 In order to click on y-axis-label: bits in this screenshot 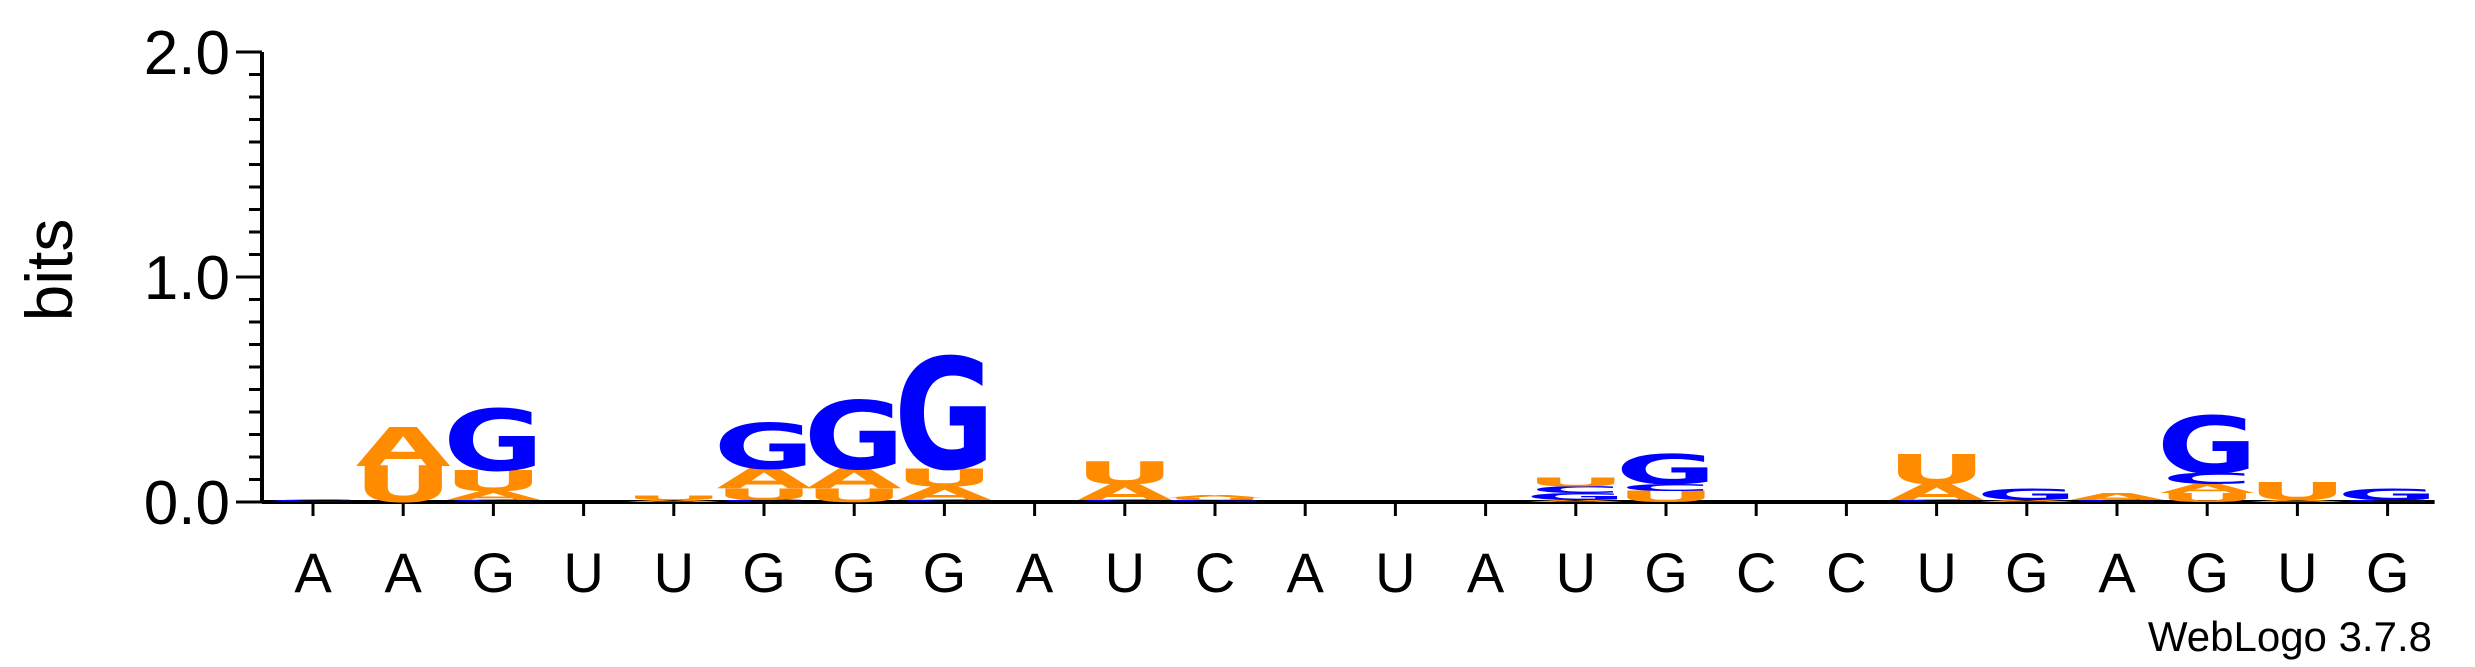, I will do `click(49, 270)`.